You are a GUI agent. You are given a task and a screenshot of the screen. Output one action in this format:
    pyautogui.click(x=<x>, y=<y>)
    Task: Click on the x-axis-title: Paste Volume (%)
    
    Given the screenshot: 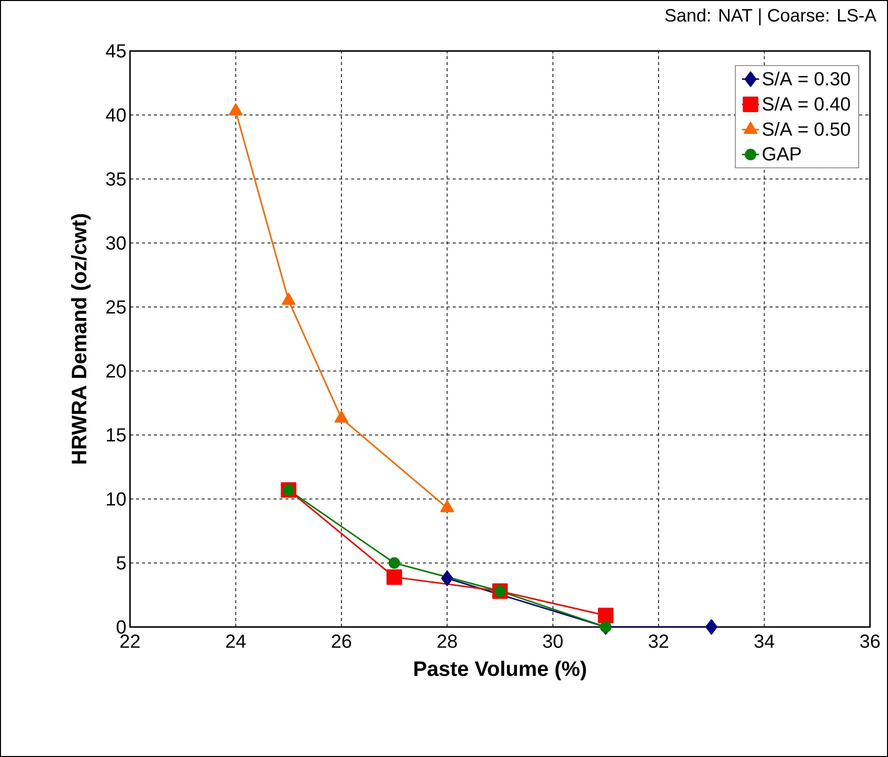 What is the action you would take?
    pyautogui.click(x=500, y=670)
    